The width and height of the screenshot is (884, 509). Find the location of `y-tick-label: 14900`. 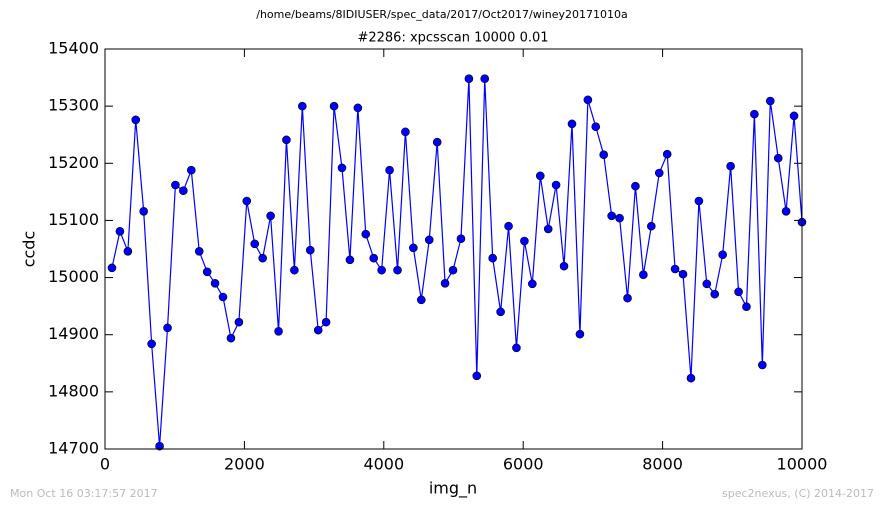

y-tick-label: 14900 is located at coordinates (73, 333).